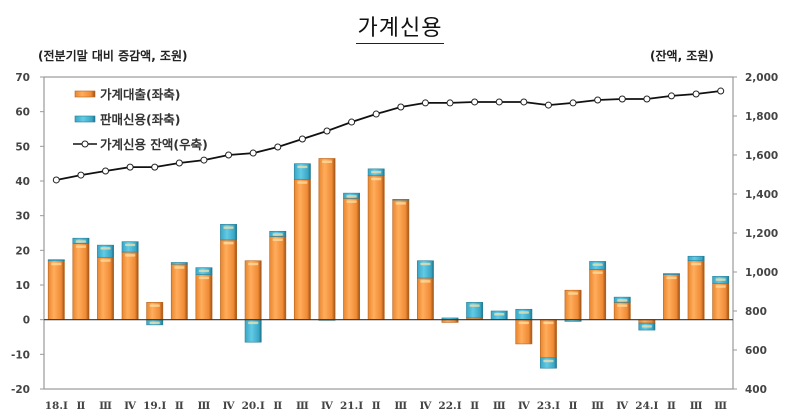 The width and height of the screenshot is (800, 418). What do you see at coordinates (761, 117) in the screenshot?
I see `right-axis-tick-label: 1,800` at bounding box center [761, 117].